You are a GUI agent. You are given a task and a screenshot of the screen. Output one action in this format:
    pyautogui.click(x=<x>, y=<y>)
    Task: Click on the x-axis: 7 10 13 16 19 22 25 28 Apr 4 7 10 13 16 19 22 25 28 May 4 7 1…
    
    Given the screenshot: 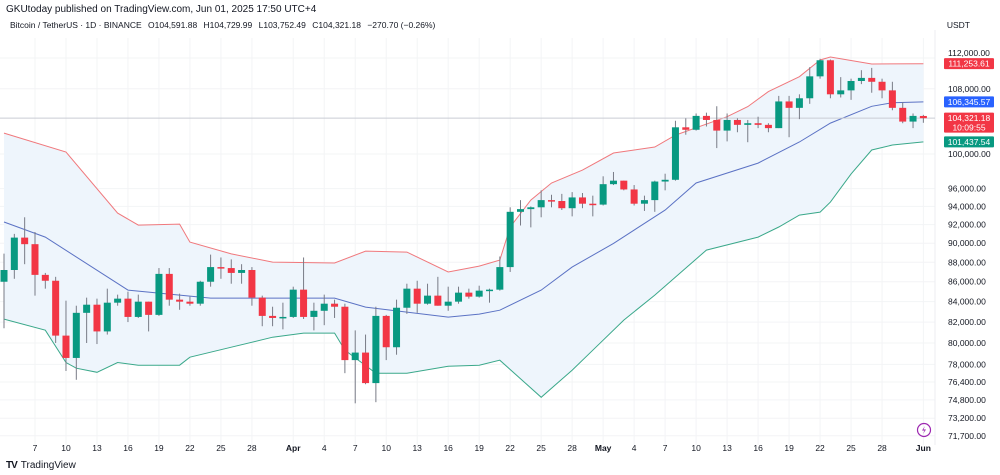 What is the action you would take?
    pyautogui.click(x=482, y=448)
    